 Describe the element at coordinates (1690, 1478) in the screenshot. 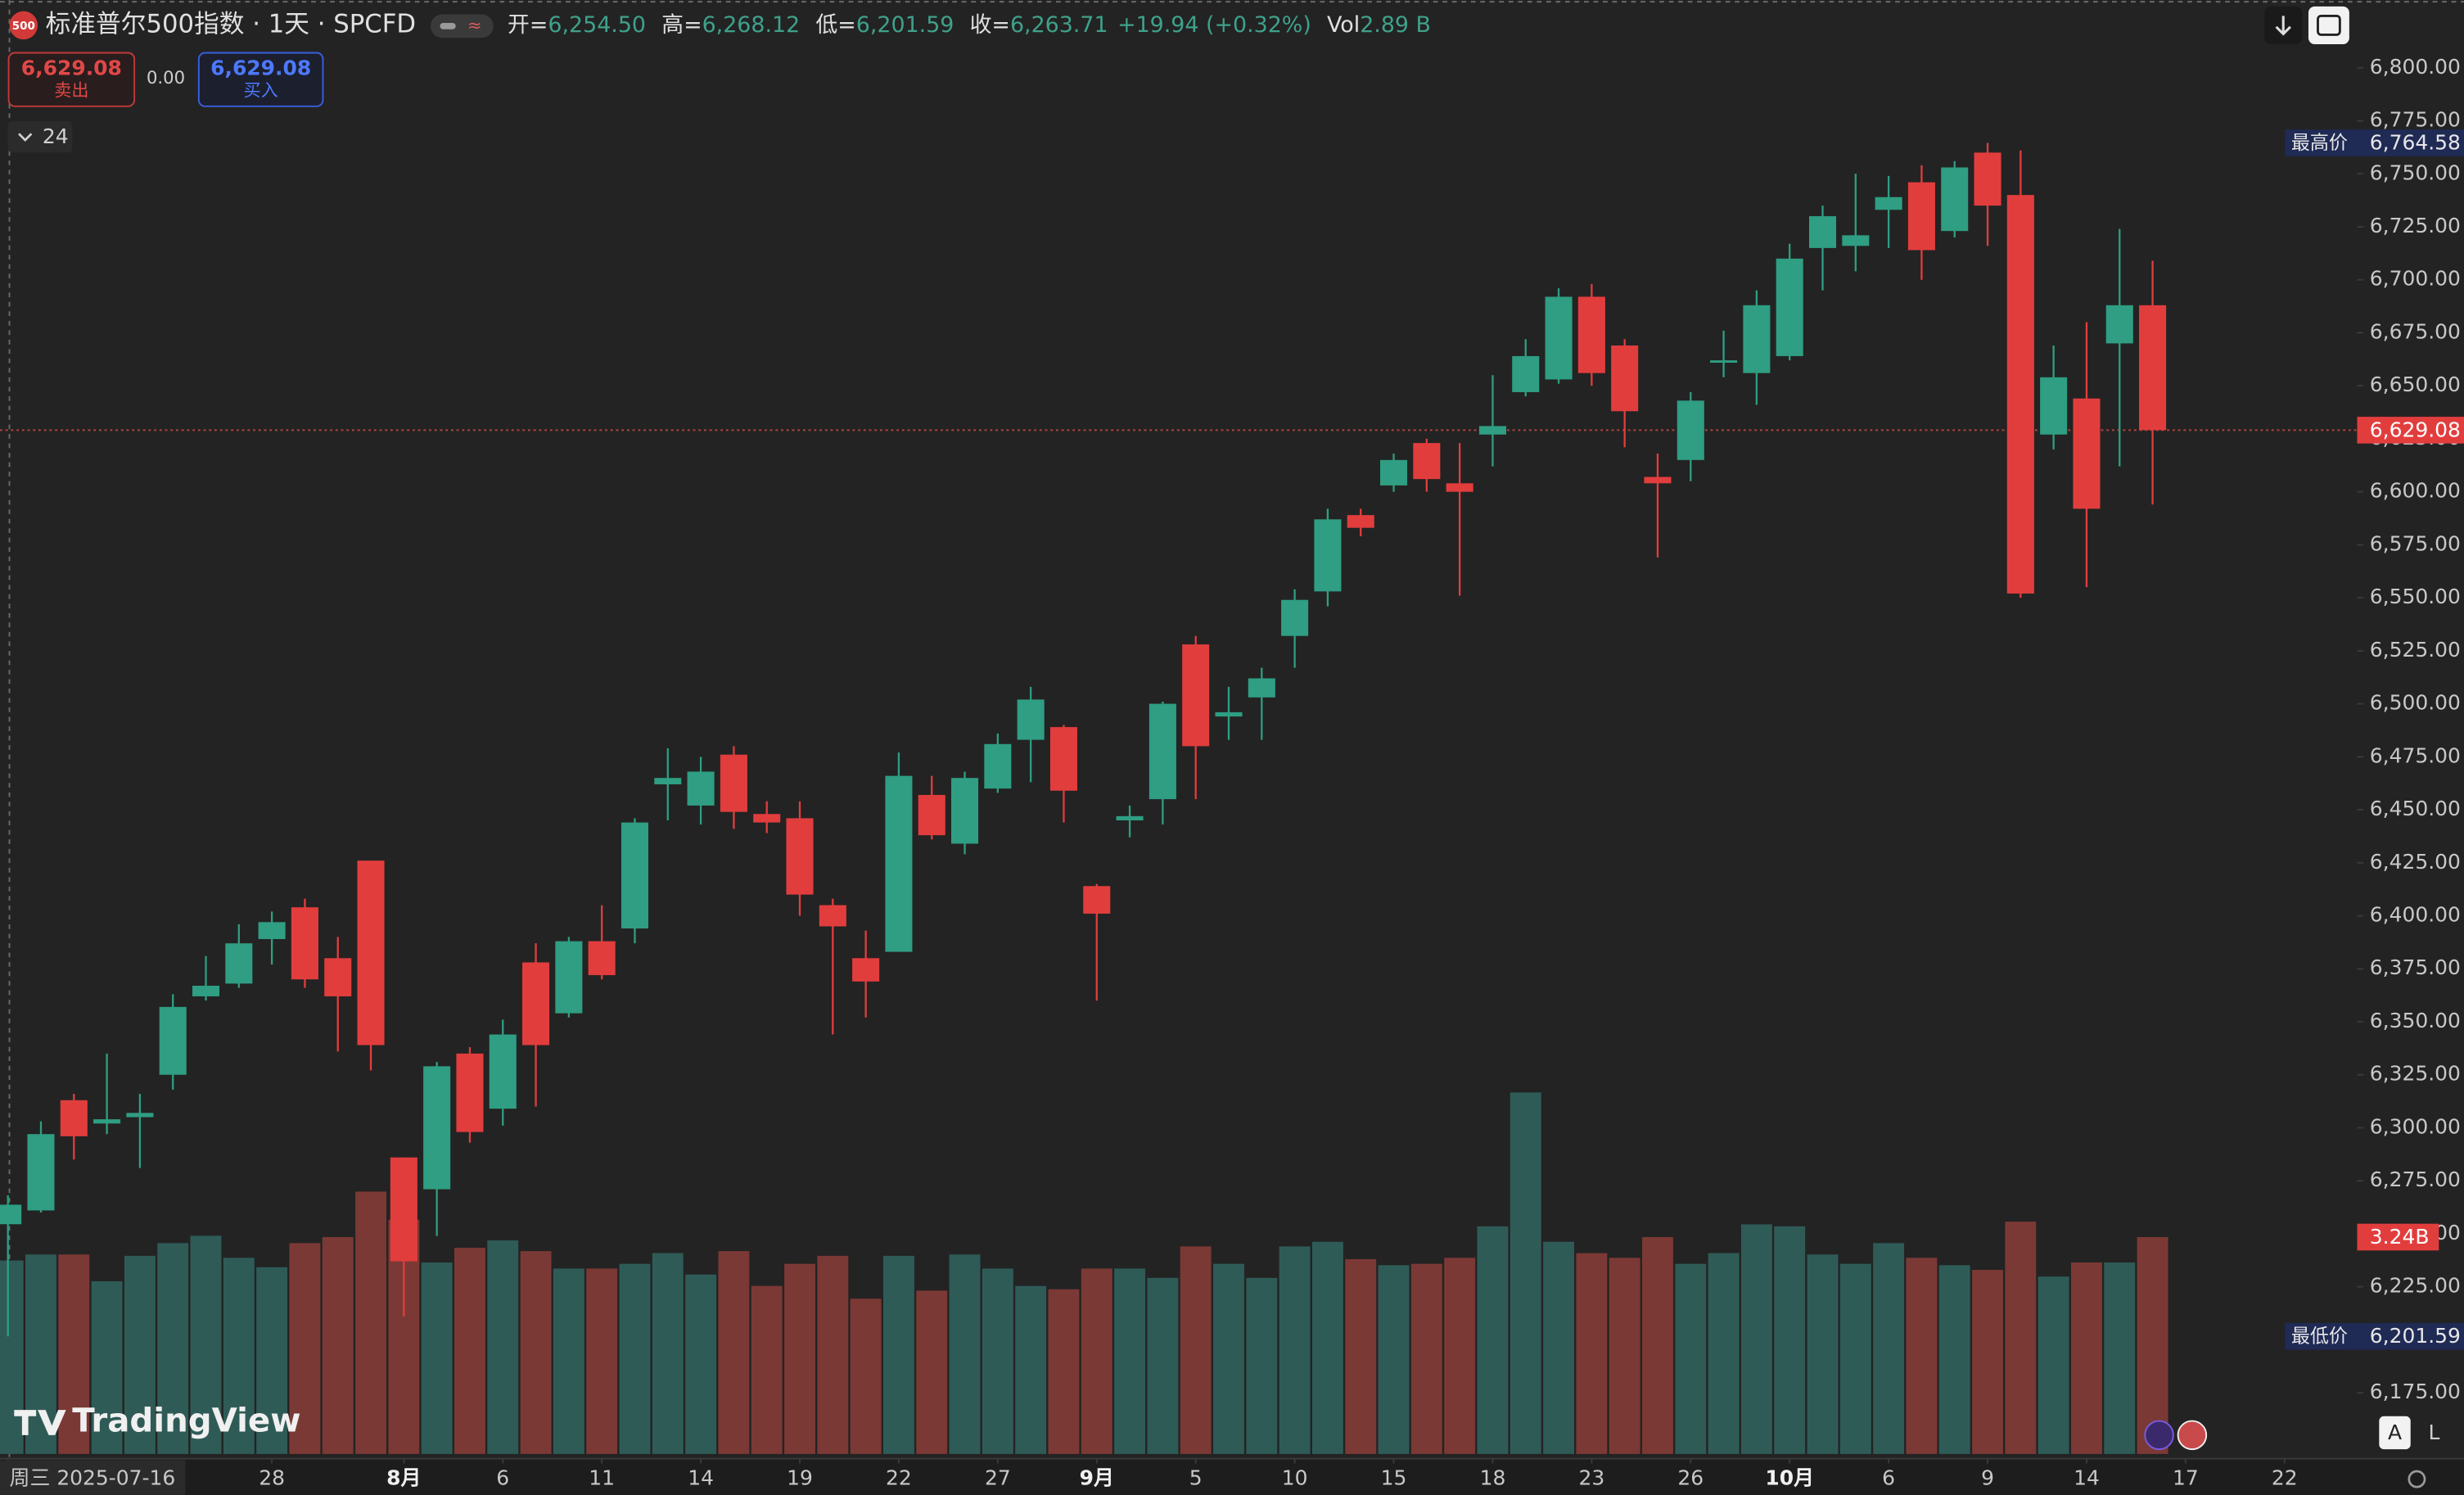

I see `x-tick-label: 26` at that location.